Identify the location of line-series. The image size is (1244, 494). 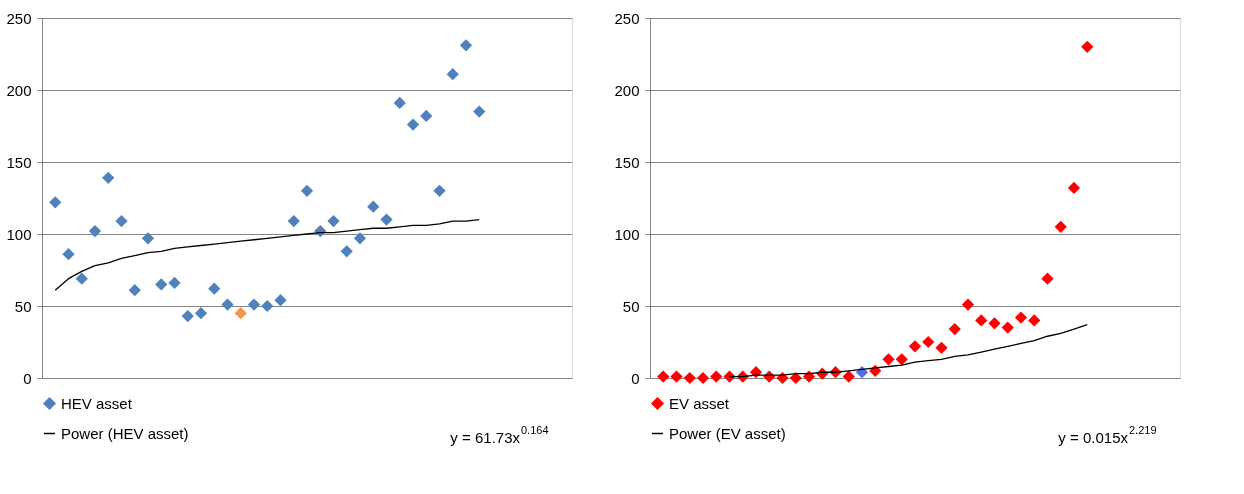
(267, 254).